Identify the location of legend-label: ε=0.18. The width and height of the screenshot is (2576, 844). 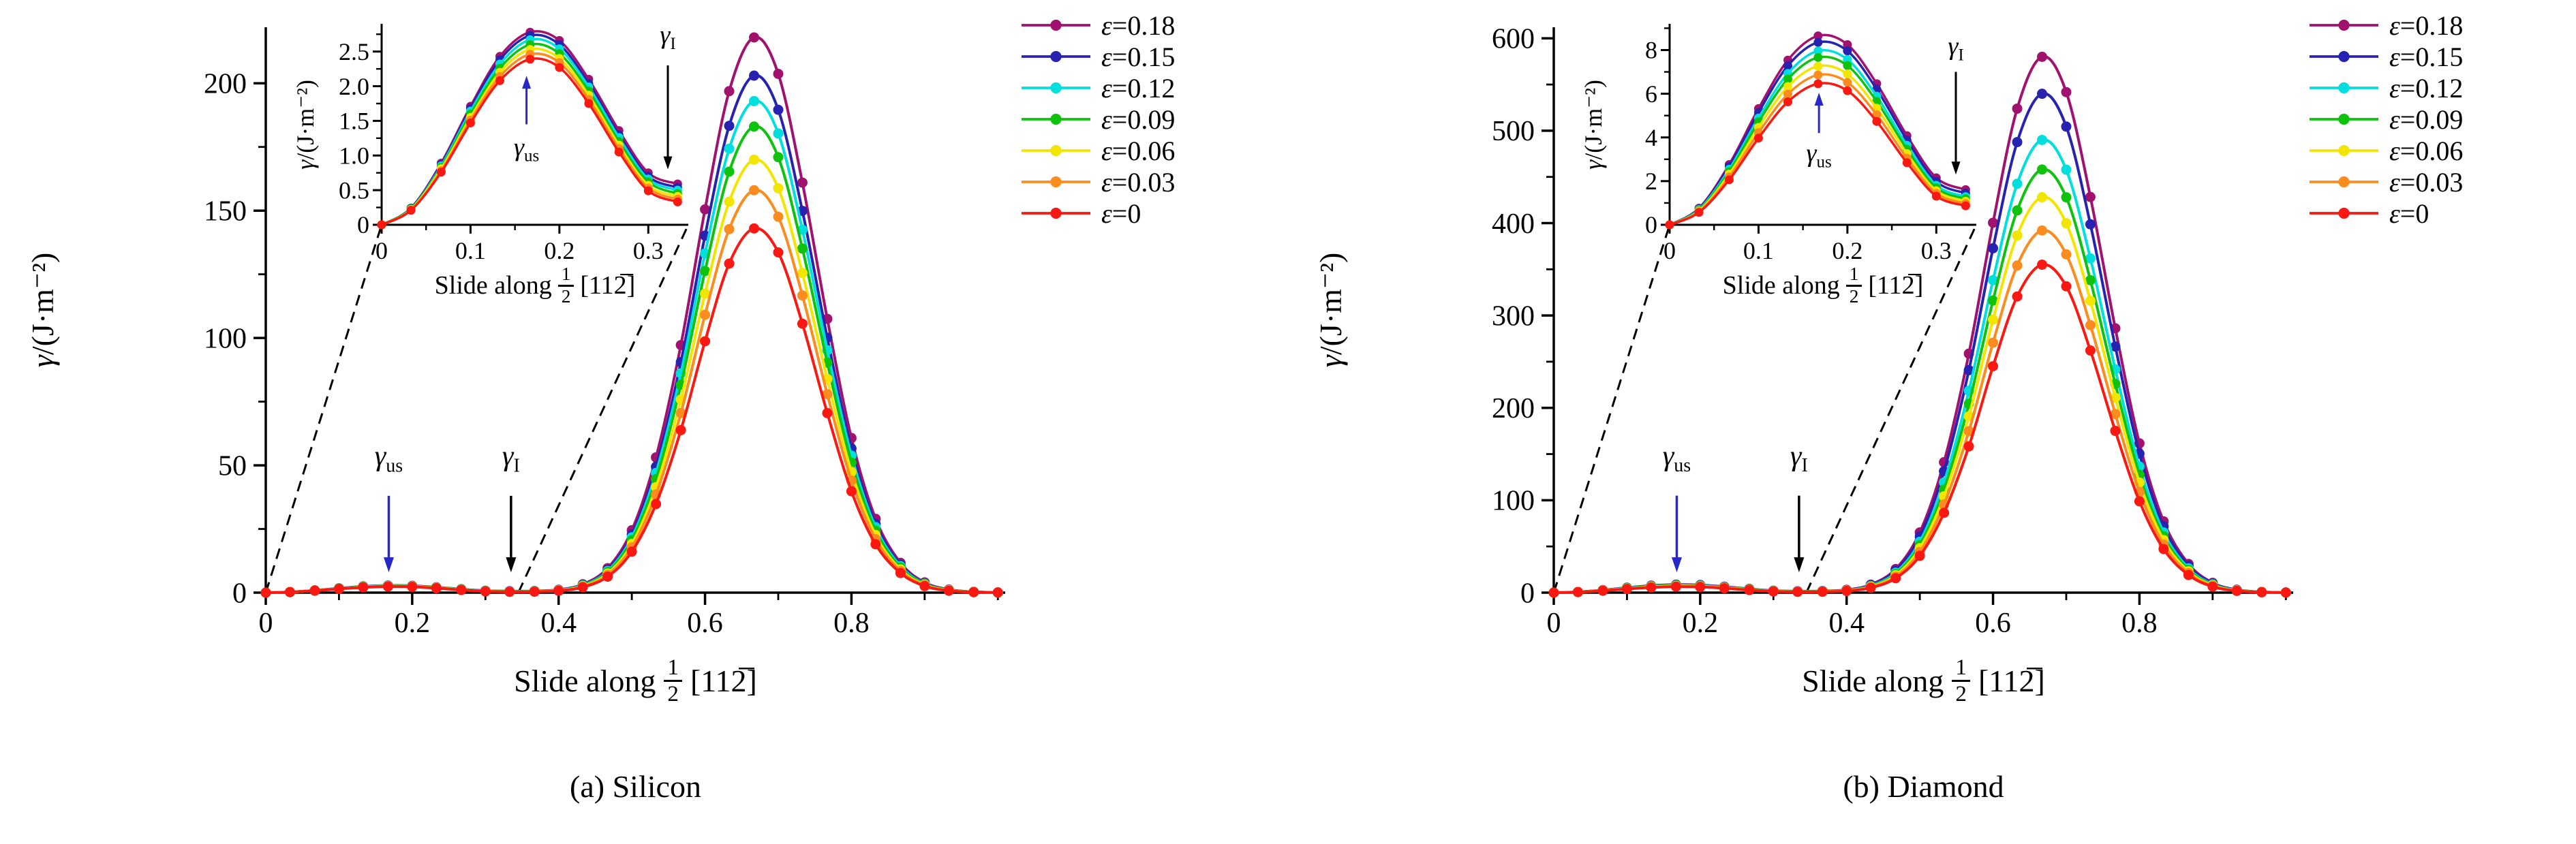
(2426, 25).